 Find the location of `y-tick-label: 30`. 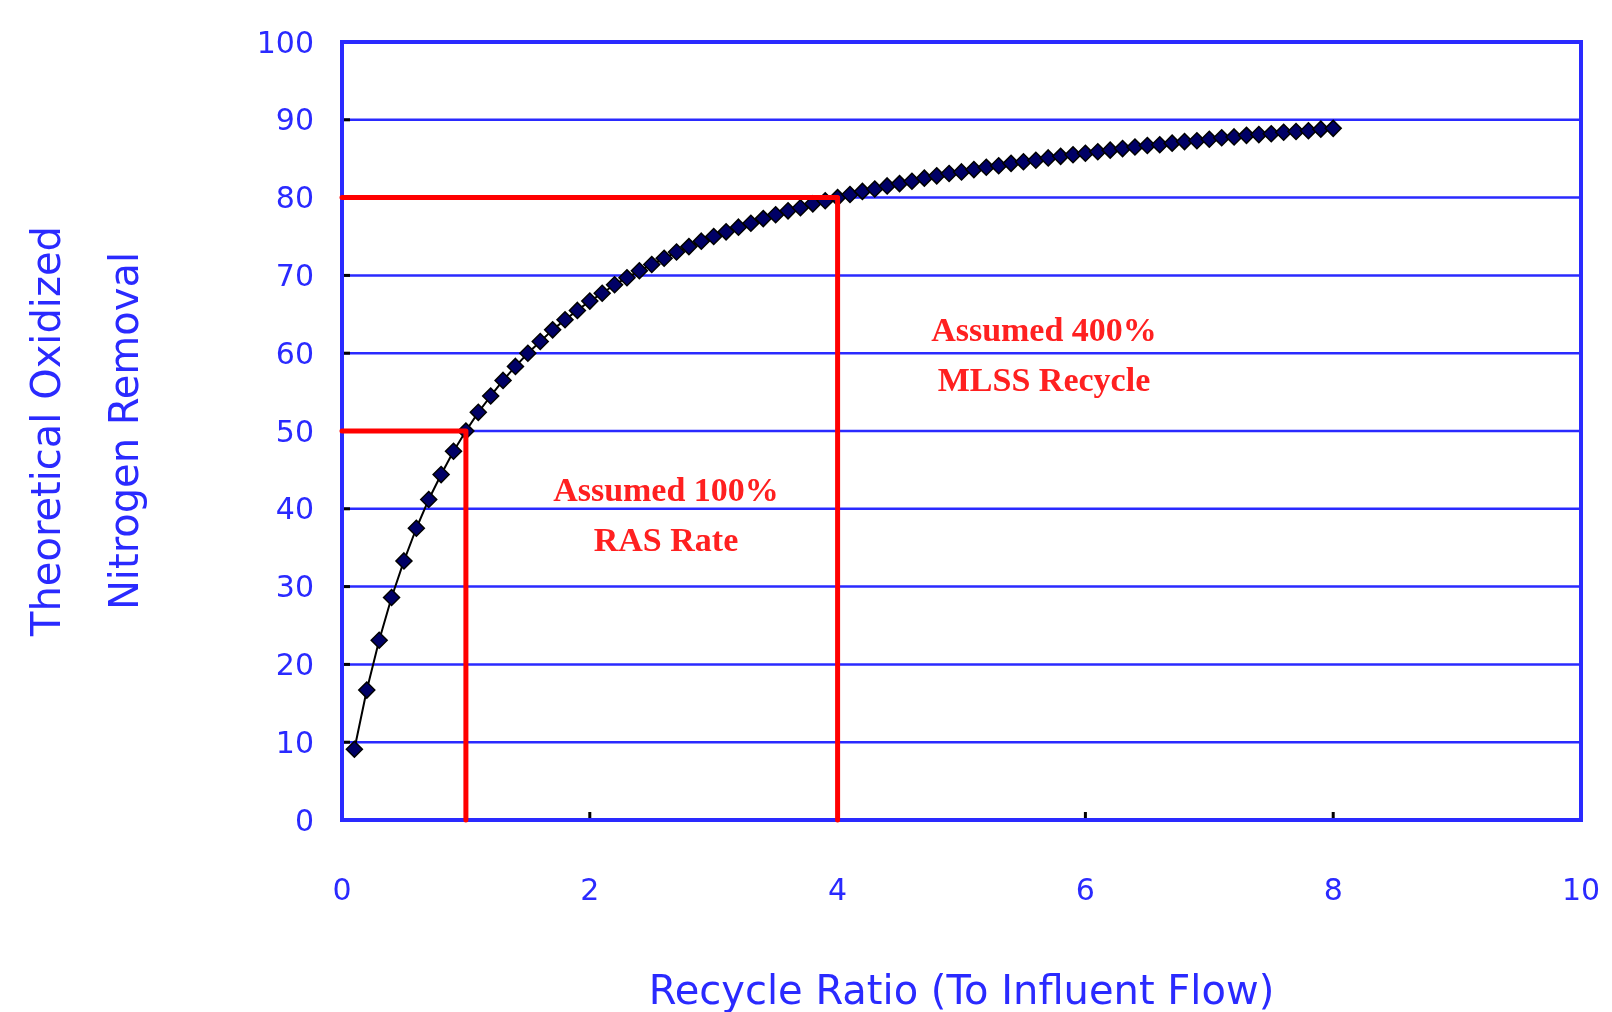

y-tick-label: 30 is located at coordinates (294, 587).